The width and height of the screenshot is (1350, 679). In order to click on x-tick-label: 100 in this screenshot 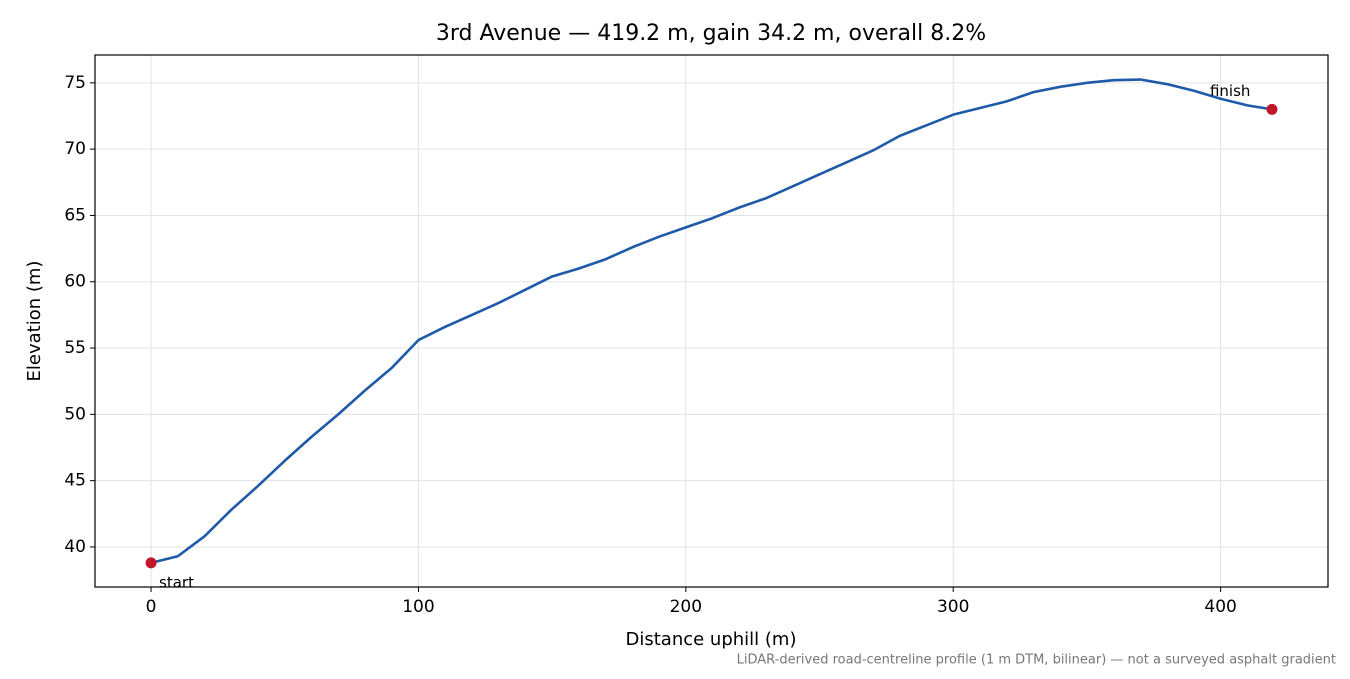, I will do `click(418, 607)`.